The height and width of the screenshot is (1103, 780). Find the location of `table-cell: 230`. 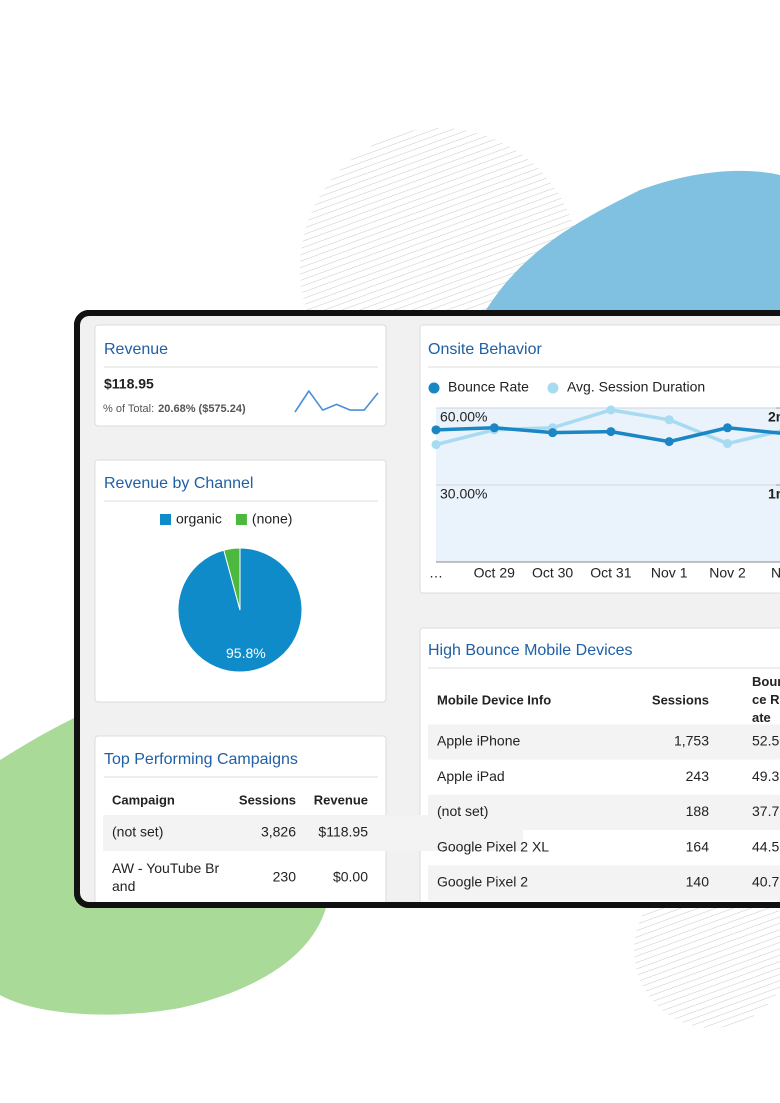

table-cell: 230 is located at coordinates (285, 877).